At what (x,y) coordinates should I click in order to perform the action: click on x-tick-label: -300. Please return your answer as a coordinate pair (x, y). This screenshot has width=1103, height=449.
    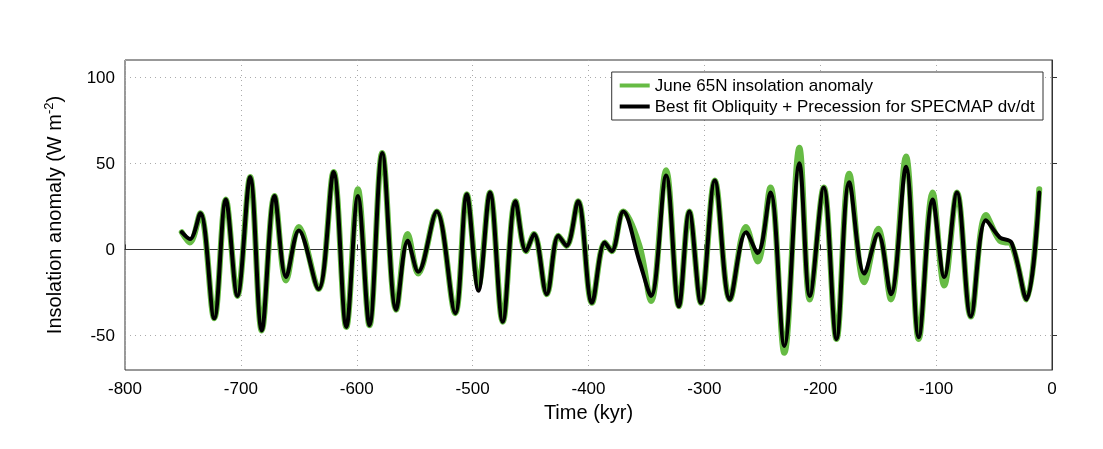
    Looking at the image, I should click on (704, 388).